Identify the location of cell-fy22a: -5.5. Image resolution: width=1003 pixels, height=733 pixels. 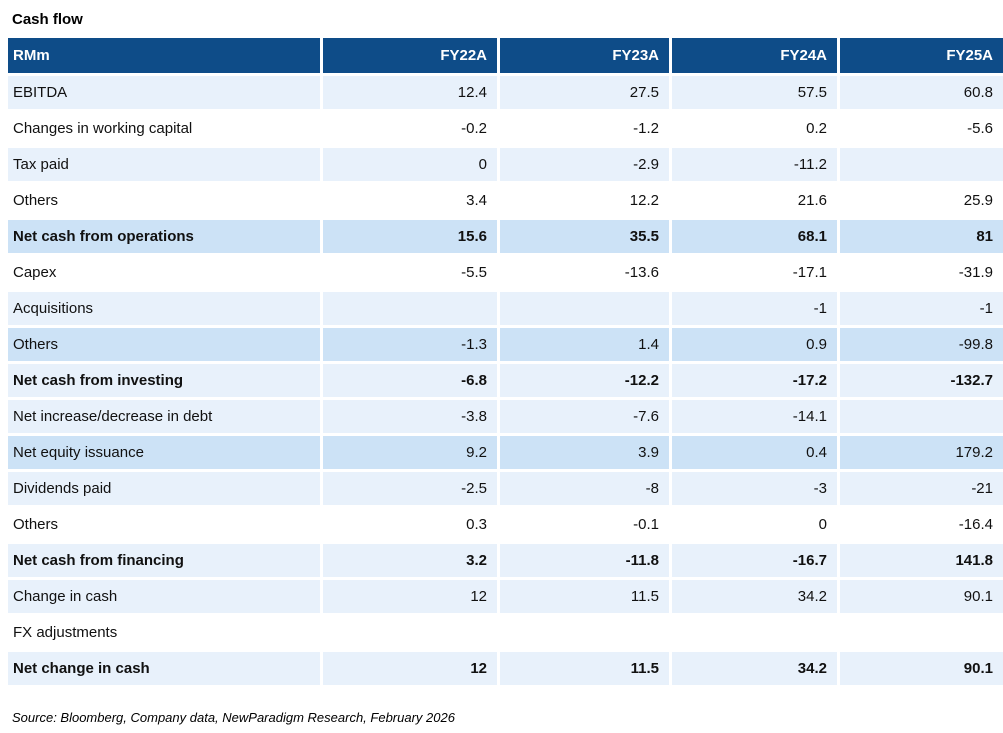
(411, 274).